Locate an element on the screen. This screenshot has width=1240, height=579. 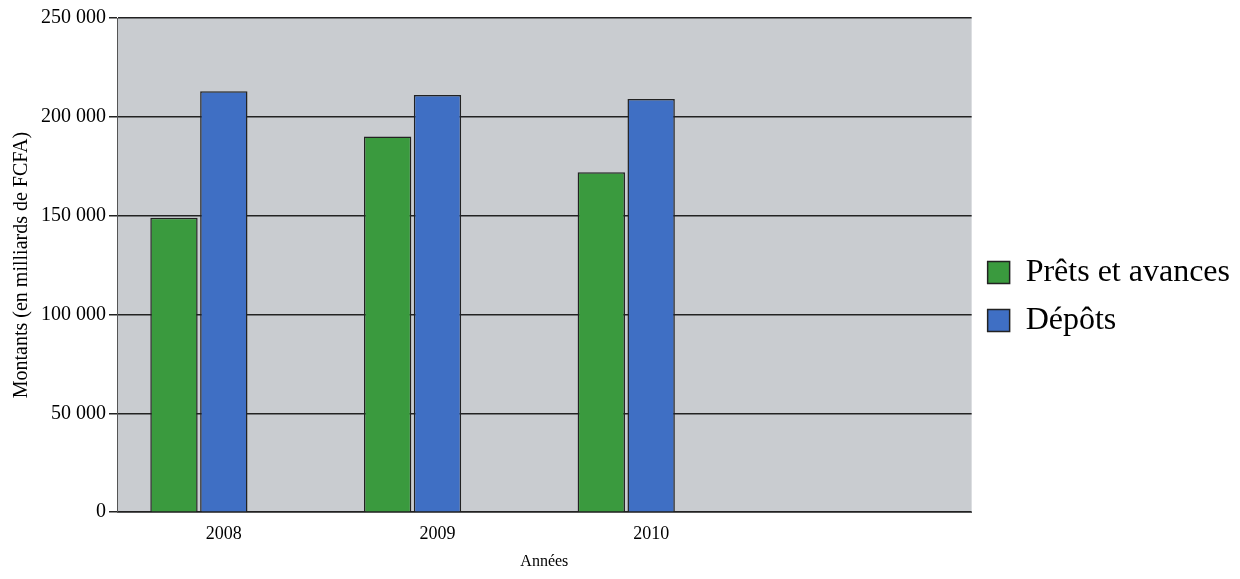
x-tick-label: 2010 is located at coordinates (651, 532).